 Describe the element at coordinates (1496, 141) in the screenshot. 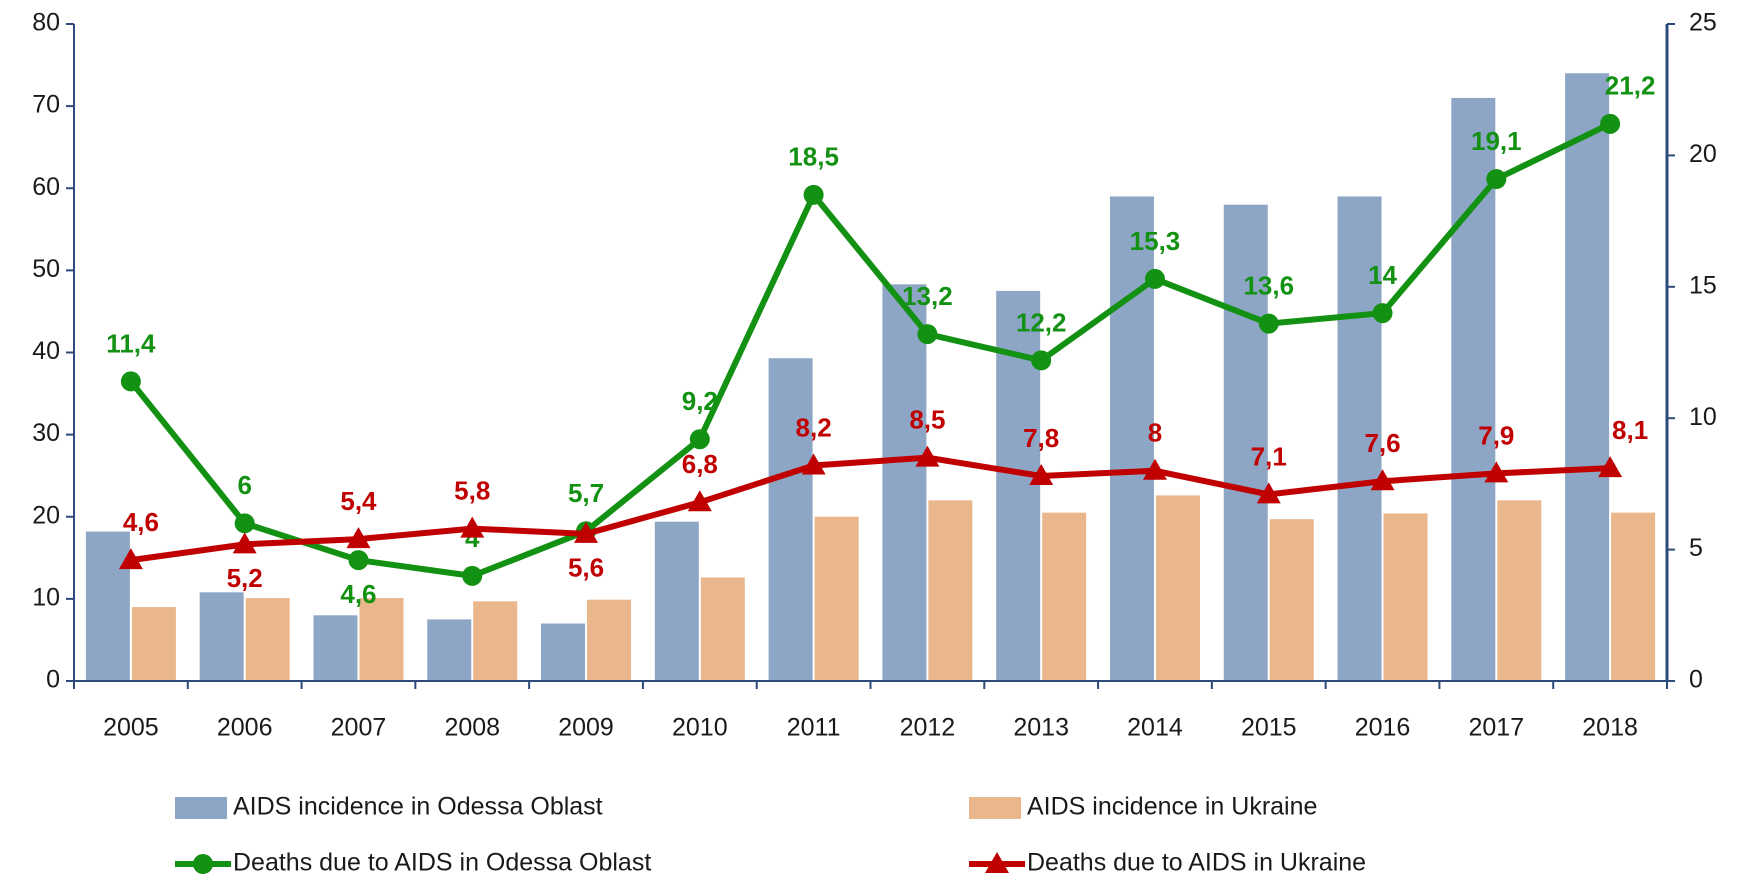

I see `value-label: 19,1` at that location.